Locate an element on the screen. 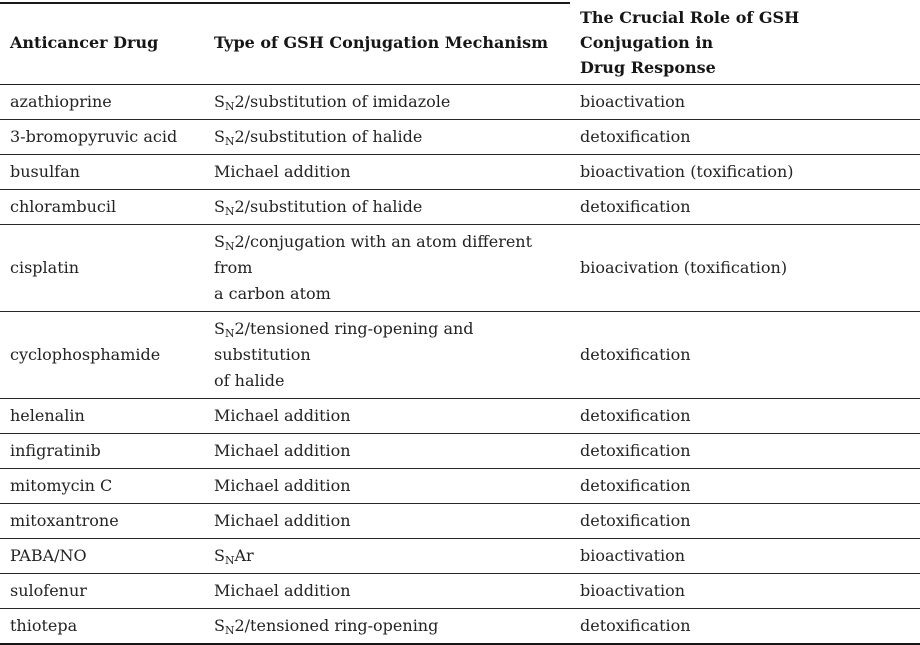  drug-cell: sulofenur is located at coordinates (102, 591).